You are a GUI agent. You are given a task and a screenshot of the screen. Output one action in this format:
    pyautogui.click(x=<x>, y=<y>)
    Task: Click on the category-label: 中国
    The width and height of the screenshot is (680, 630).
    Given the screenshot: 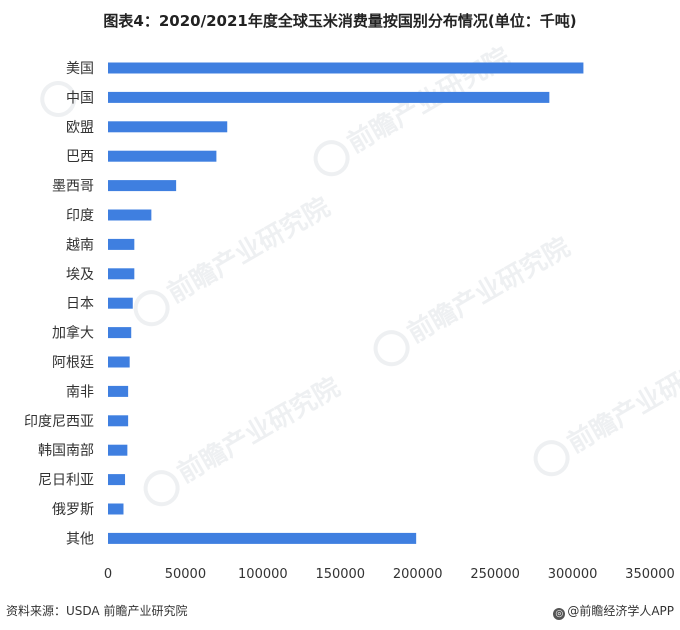 What is the action you would take?
    pyautogui.click(x=80, y=98)
    